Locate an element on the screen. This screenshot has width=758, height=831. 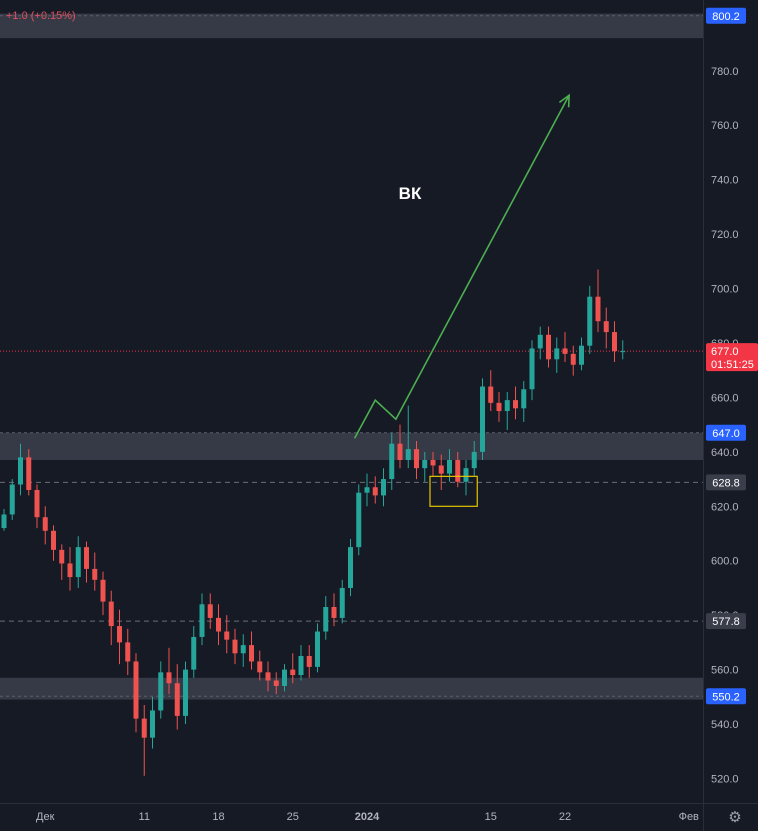
y-tick-label-1: 540.0 is located at coordinates (725, 725).